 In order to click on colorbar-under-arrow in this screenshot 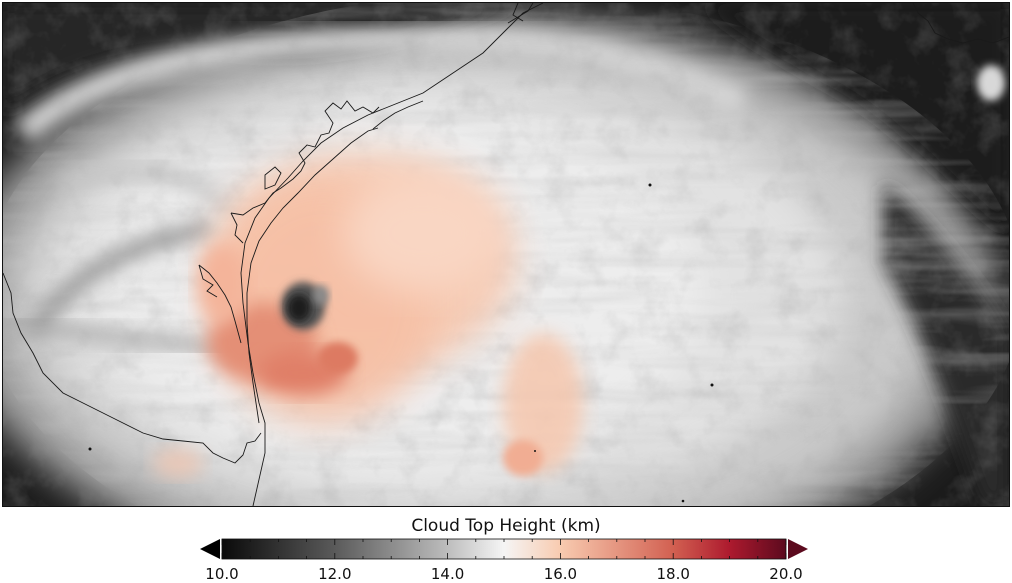, I will do `click(210, 549)`.